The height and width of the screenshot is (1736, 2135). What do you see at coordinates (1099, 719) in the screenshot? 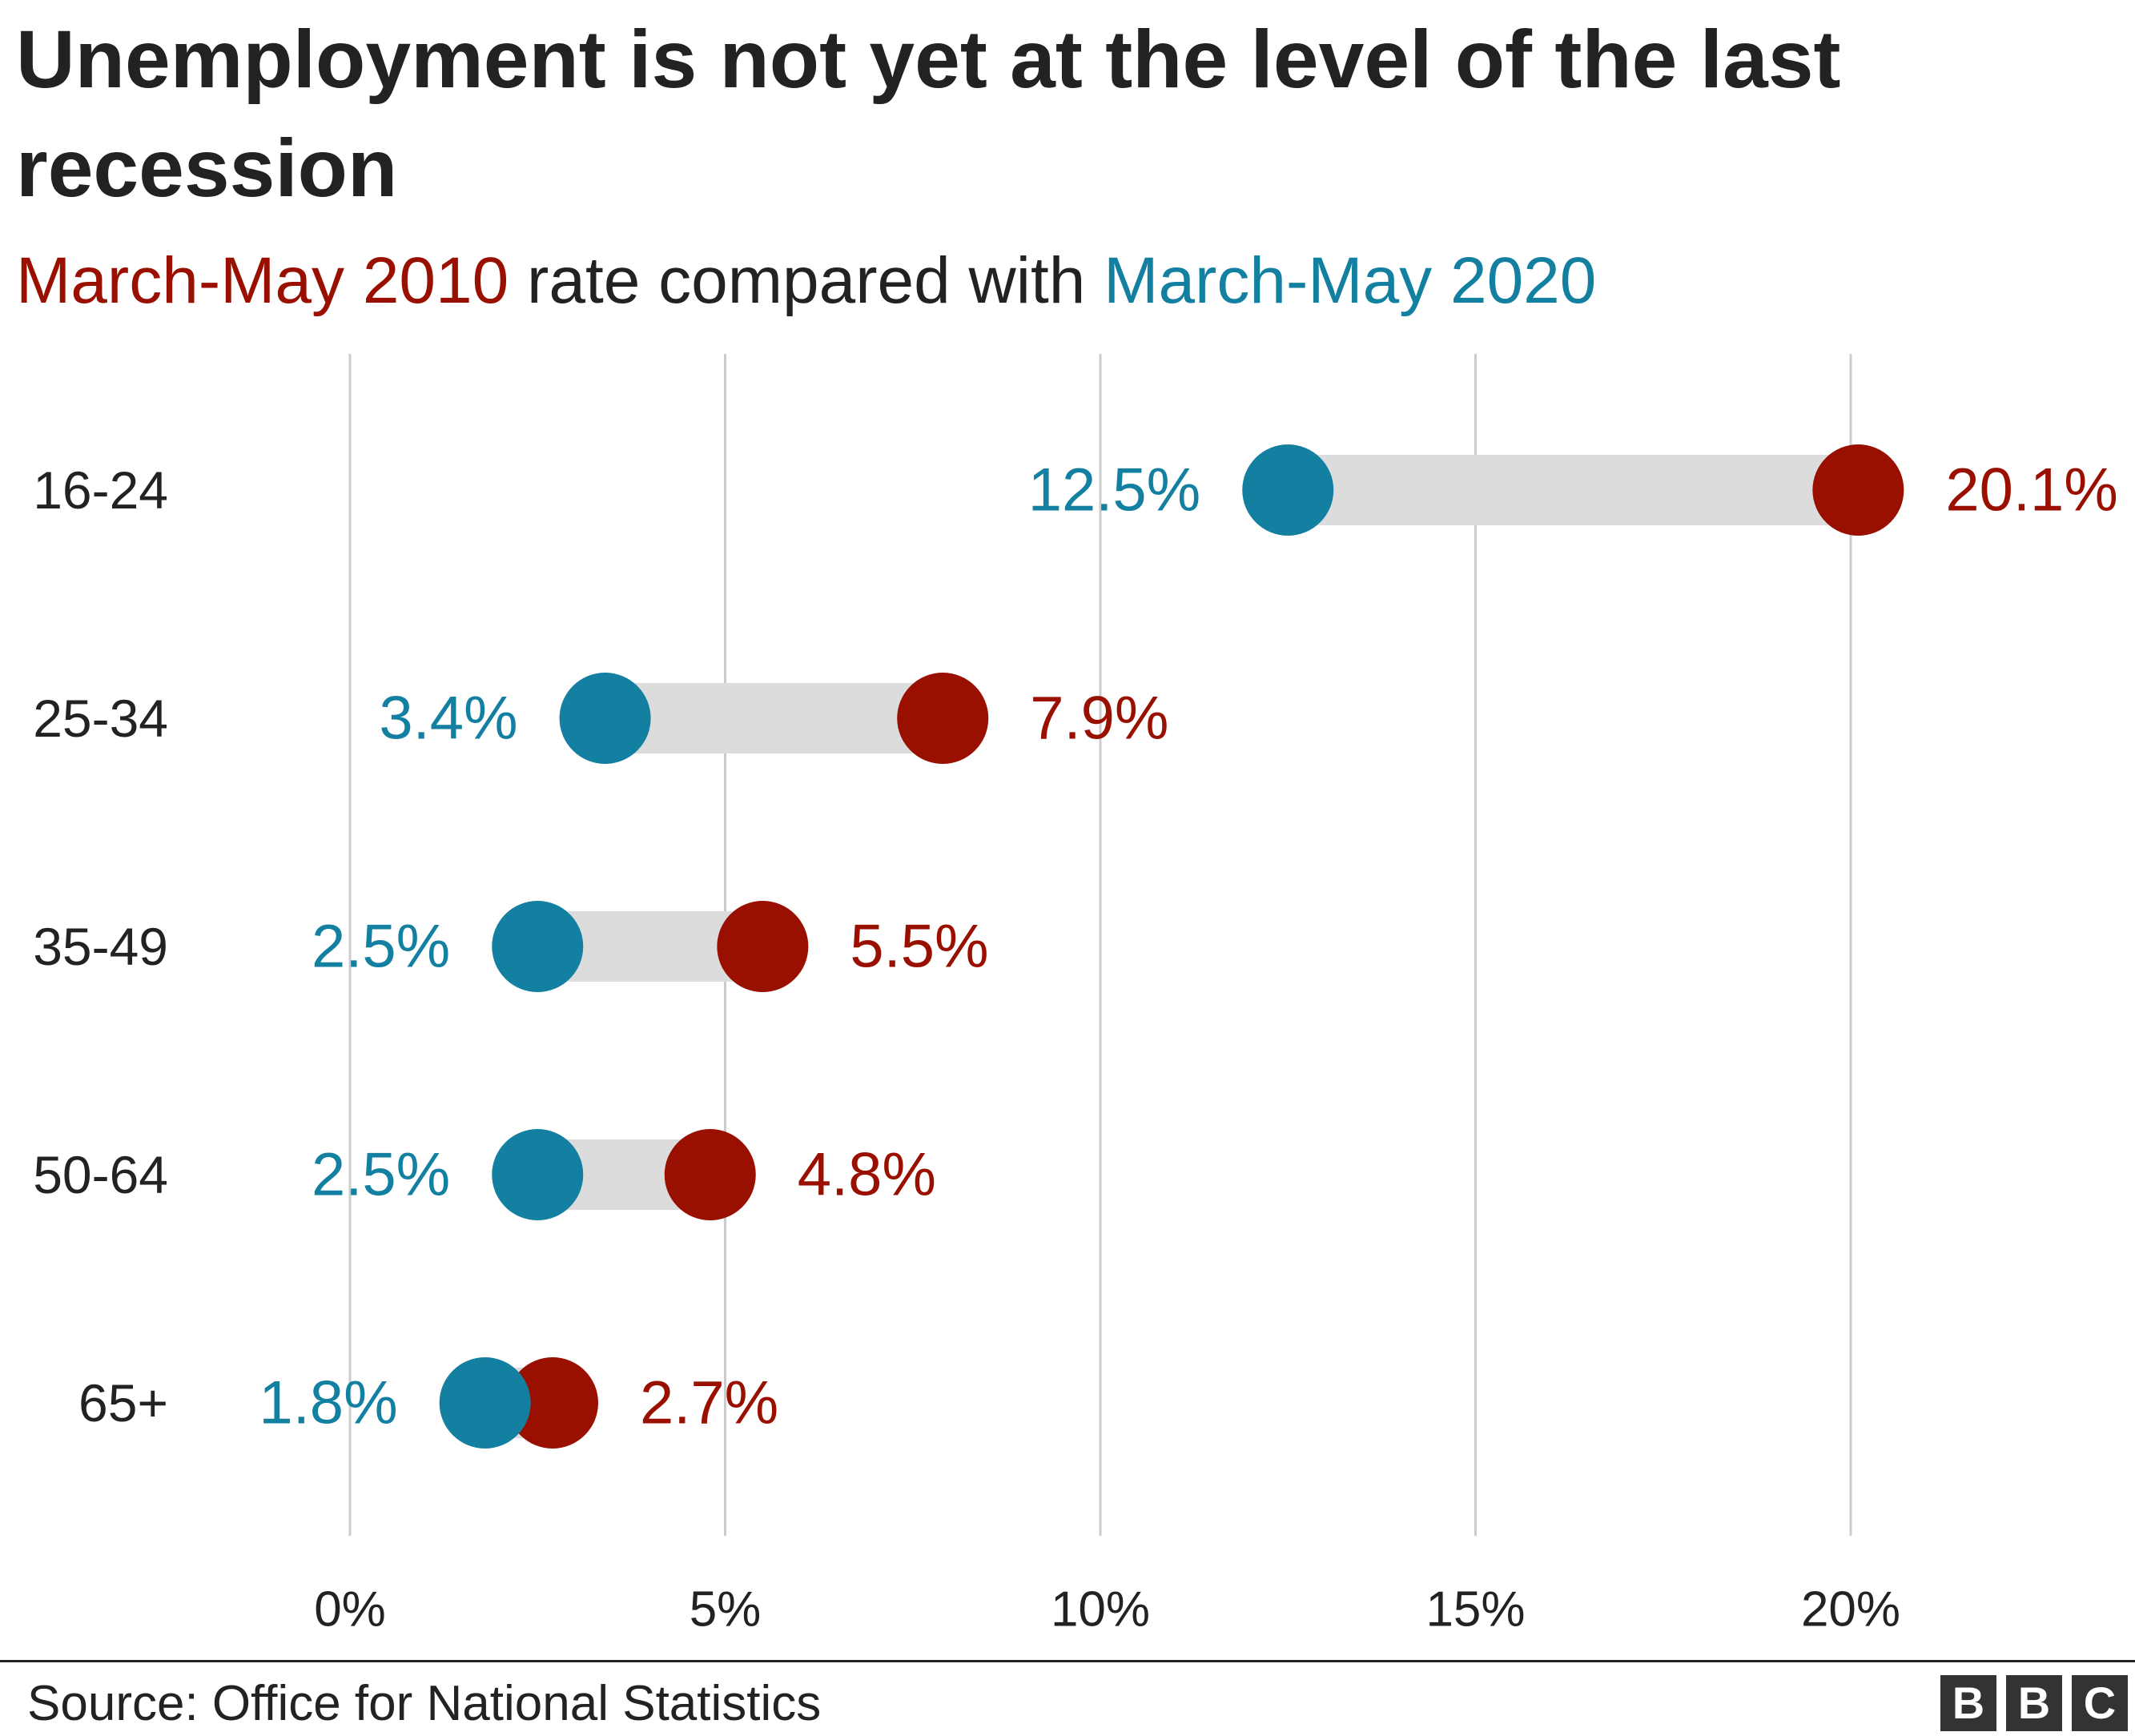
I see `value-label-2010-25-34: 7.9%` at bounding box center [1099, 719].